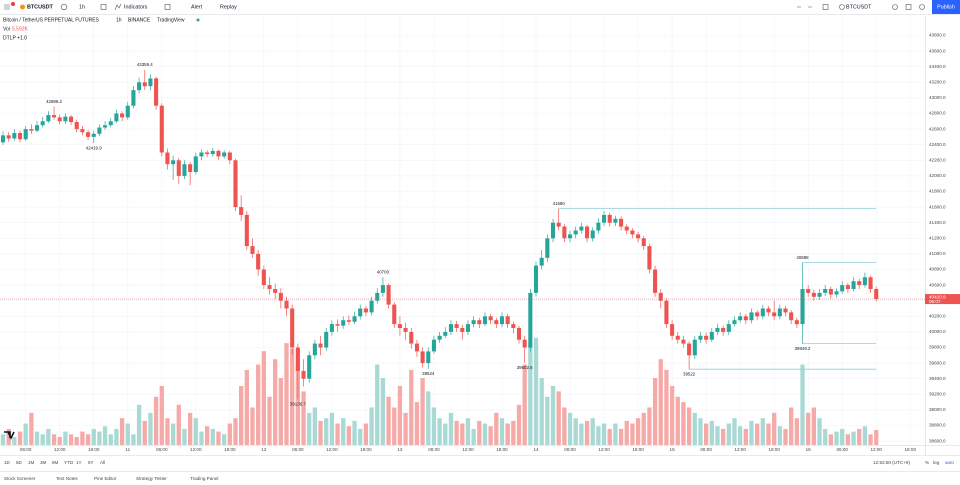 Image resolution: width=960 pixels, height=485 pixels. I want to click on indicators-icon, so click(118, 7).